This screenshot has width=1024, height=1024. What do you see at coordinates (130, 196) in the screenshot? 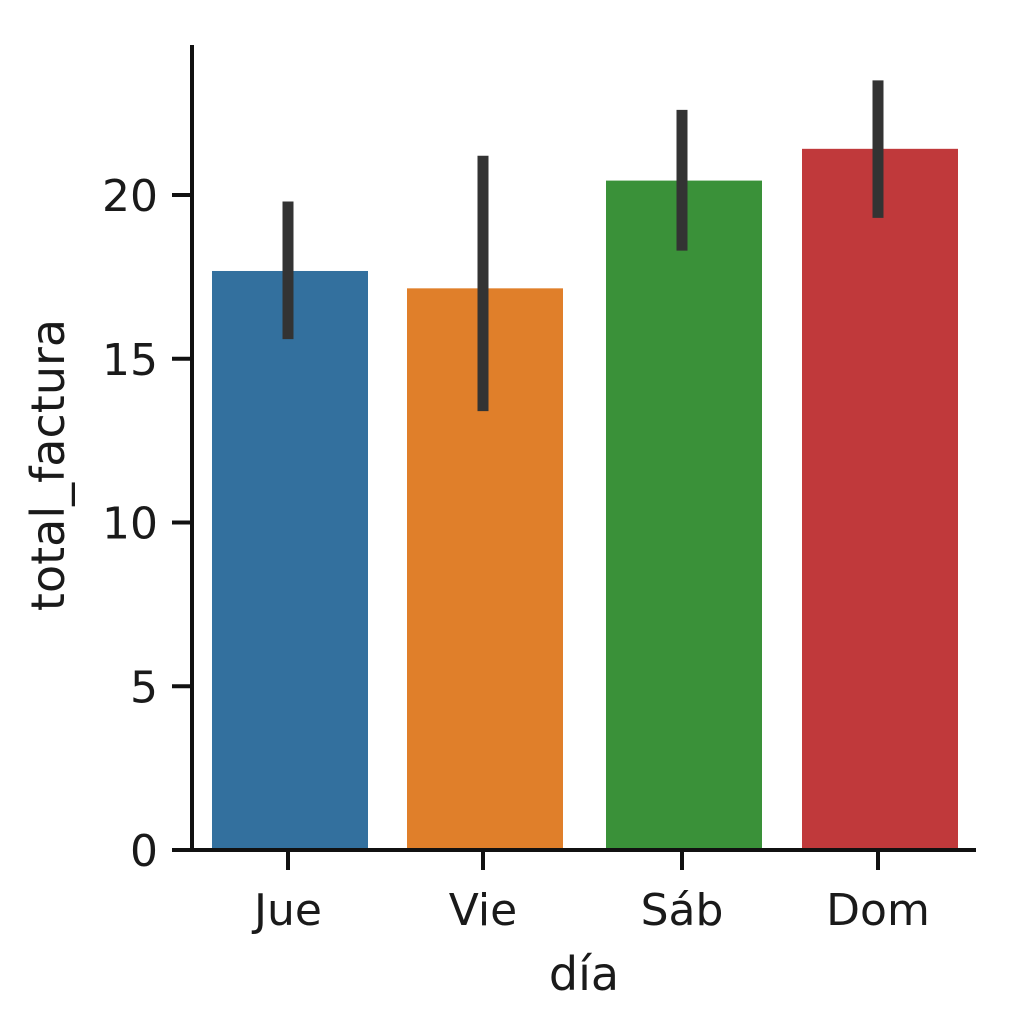
I see `y-tick-label: 20` at bounding box center [130, 196].